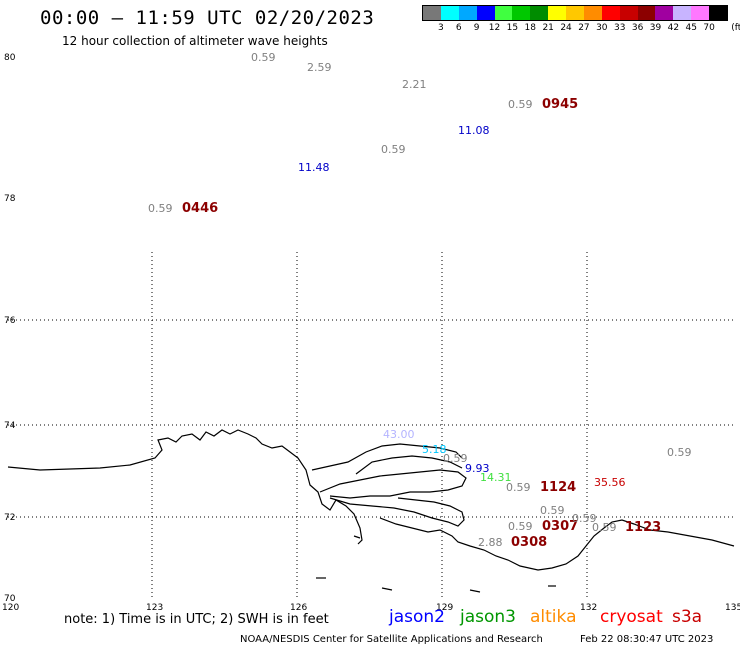  I want to click on wave-height-label: 2.59, so click(319, 67).